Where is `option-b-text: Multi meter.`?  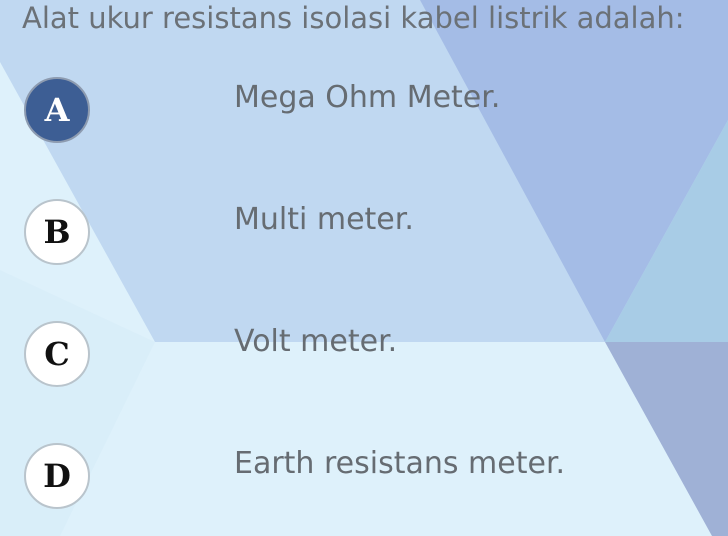
option-b-text: Multi meter. is located at coordinates (324, 219).